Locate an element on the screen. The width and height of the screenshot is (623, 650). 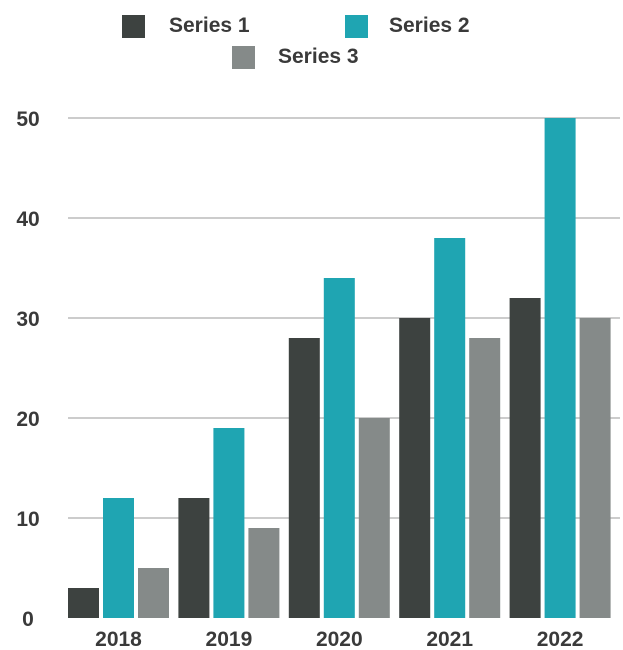
y-tick-label: 50 is located at coordinates (27, 119).